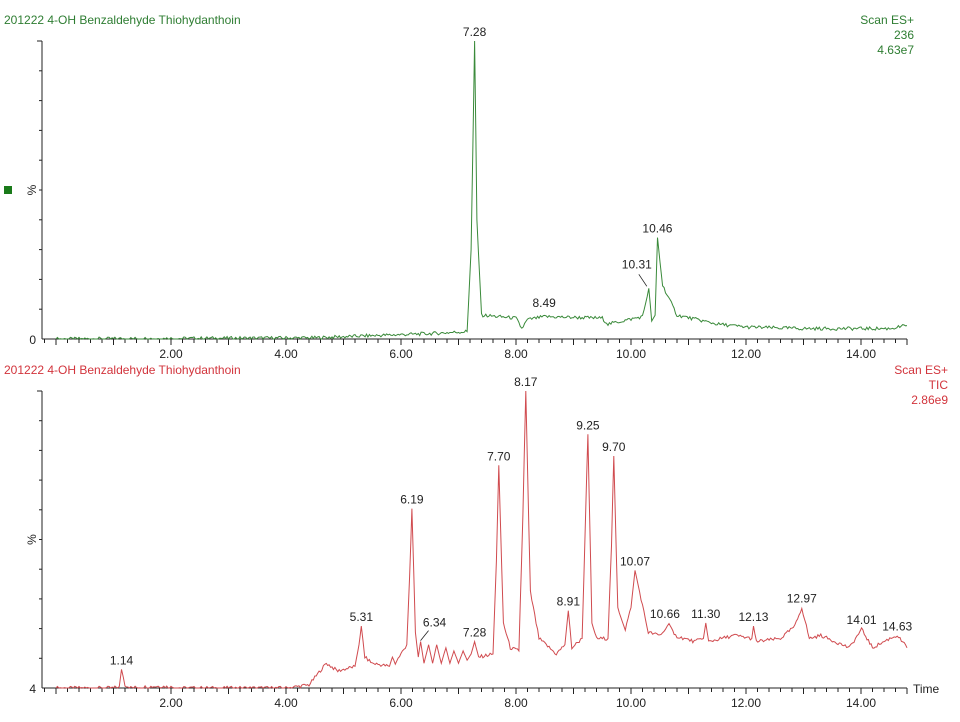 Image resolution: width=960 pixels, height=722 pixels. I want to click on bottom-panel-header-info: Scan ES+ TIC 2.86e9, so click(921, 385).